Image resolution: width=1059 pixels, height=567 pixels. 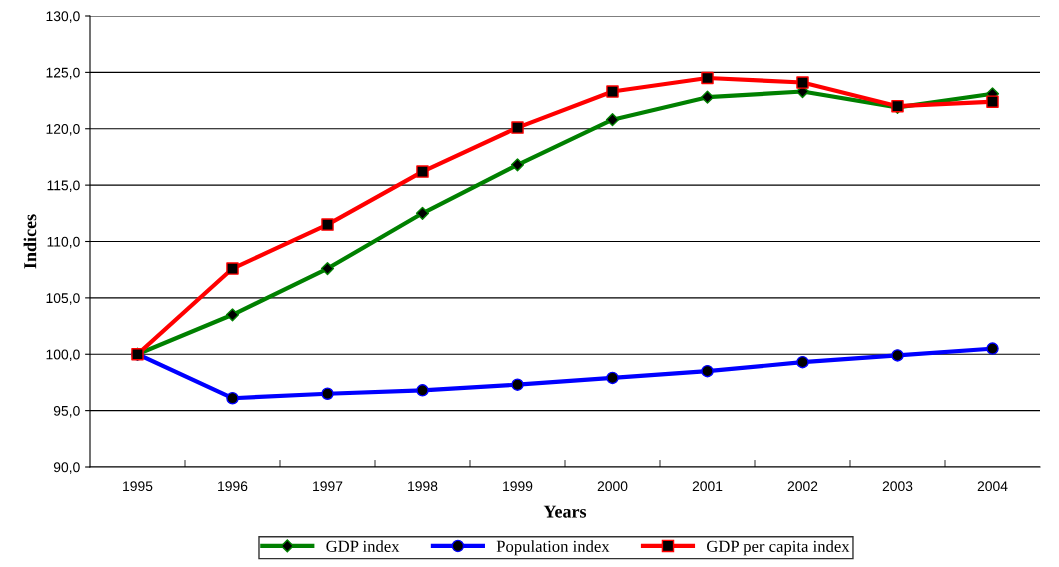 I want to click on x-tick-label: 1995, so click(x=138, y=486).